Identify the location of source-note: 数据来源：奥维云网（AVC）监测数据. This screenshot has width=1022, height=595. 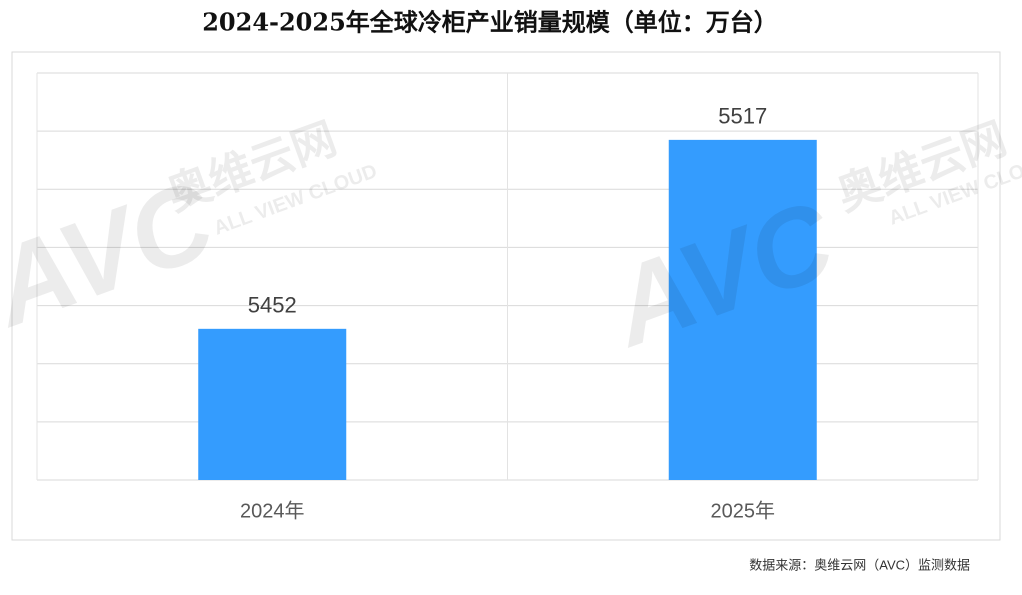
(859, 564).